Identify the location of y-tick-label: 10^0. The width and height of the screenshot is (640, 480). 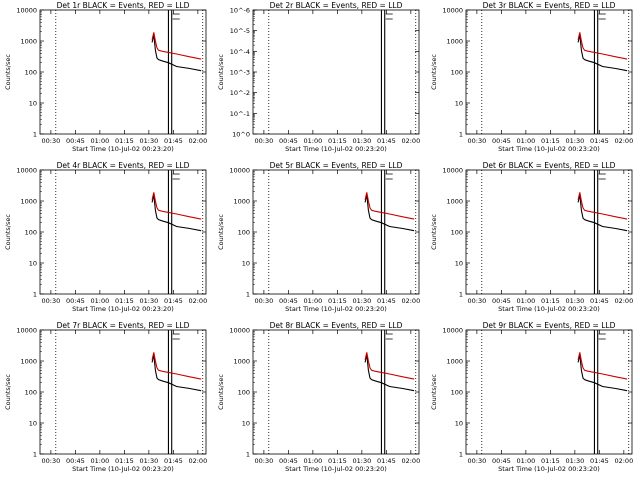
(241, 135).